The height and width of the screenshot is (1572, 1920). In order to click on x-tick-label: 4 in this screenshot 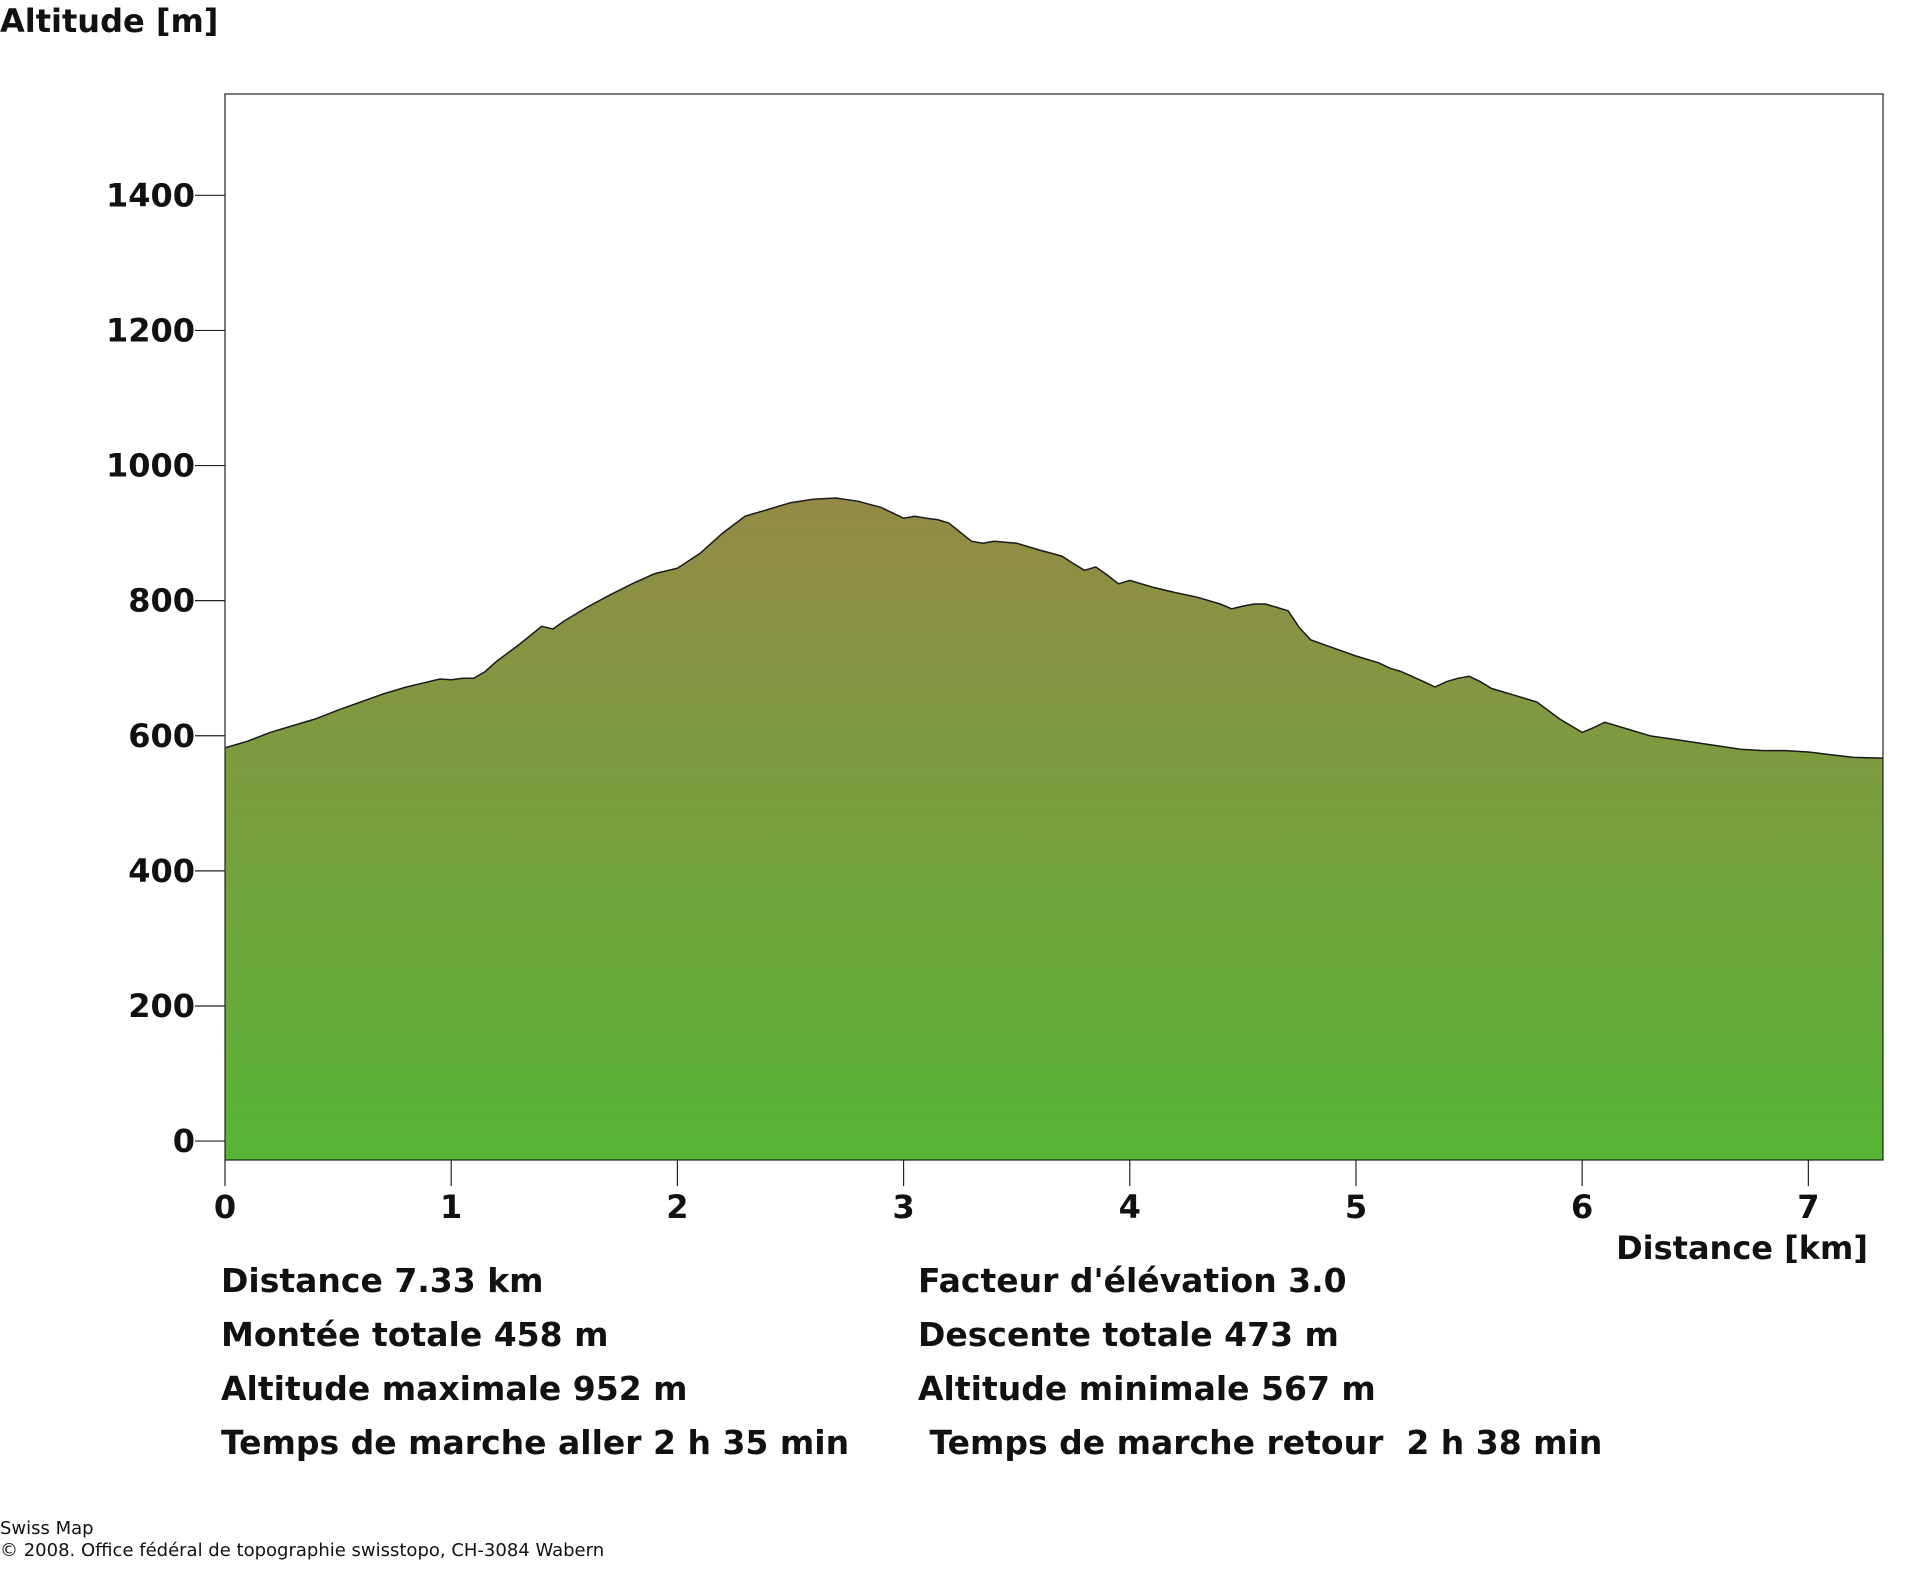, I will do `click(1130, 1207)`.